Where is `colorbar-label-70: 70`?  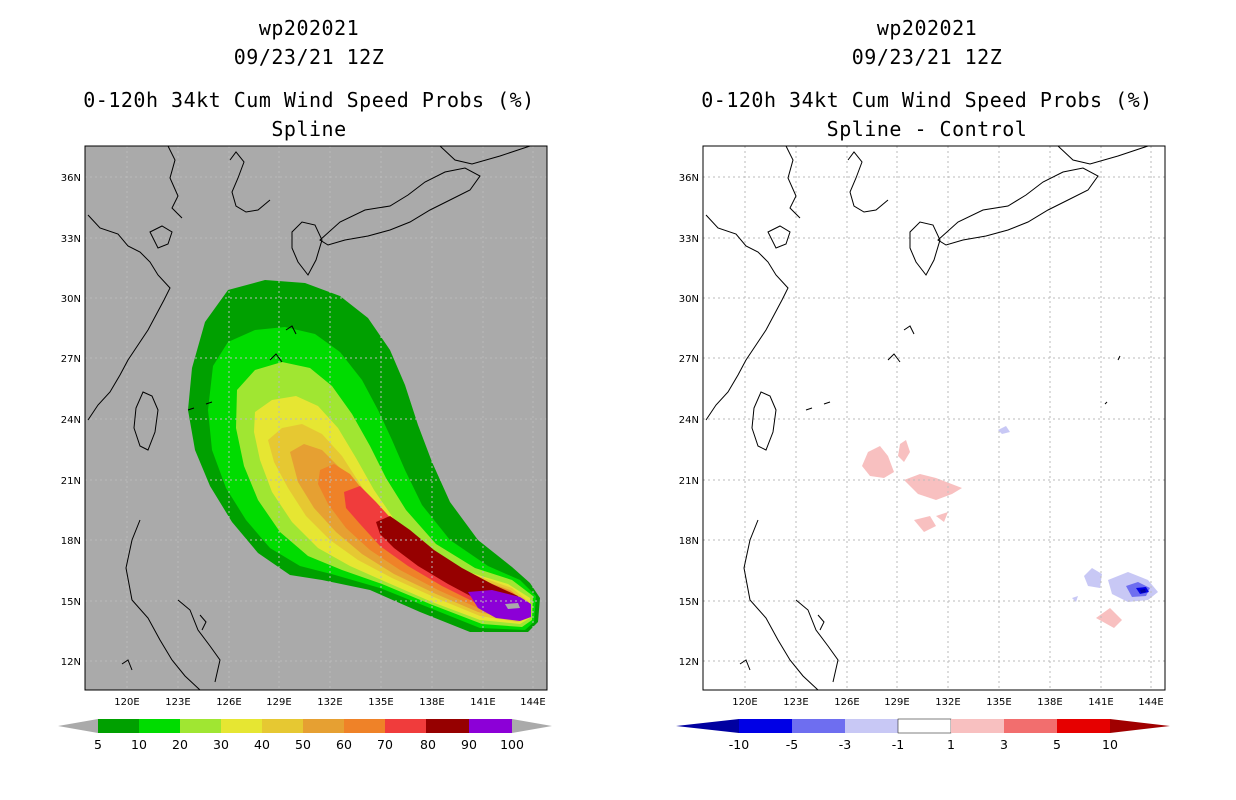 colorbar-label-70: 70 is located at coordinates (385, 744).